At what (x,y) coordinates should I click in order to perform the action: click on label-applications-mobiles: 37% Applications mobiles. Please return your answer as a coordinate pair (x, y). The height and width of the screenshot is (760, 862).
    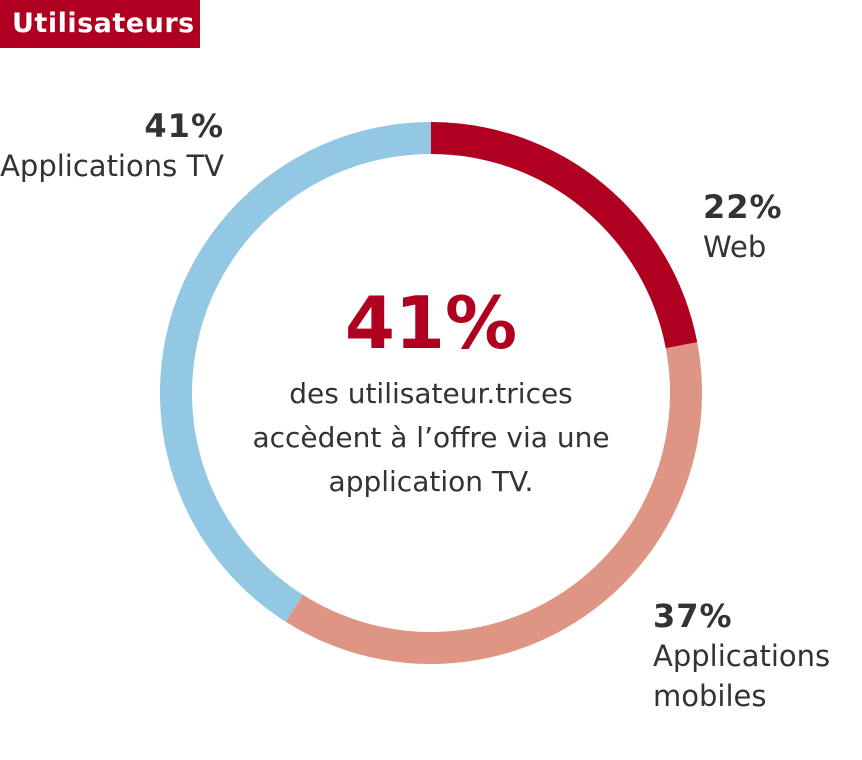
    Looking at the image, I should click on (753, 656).